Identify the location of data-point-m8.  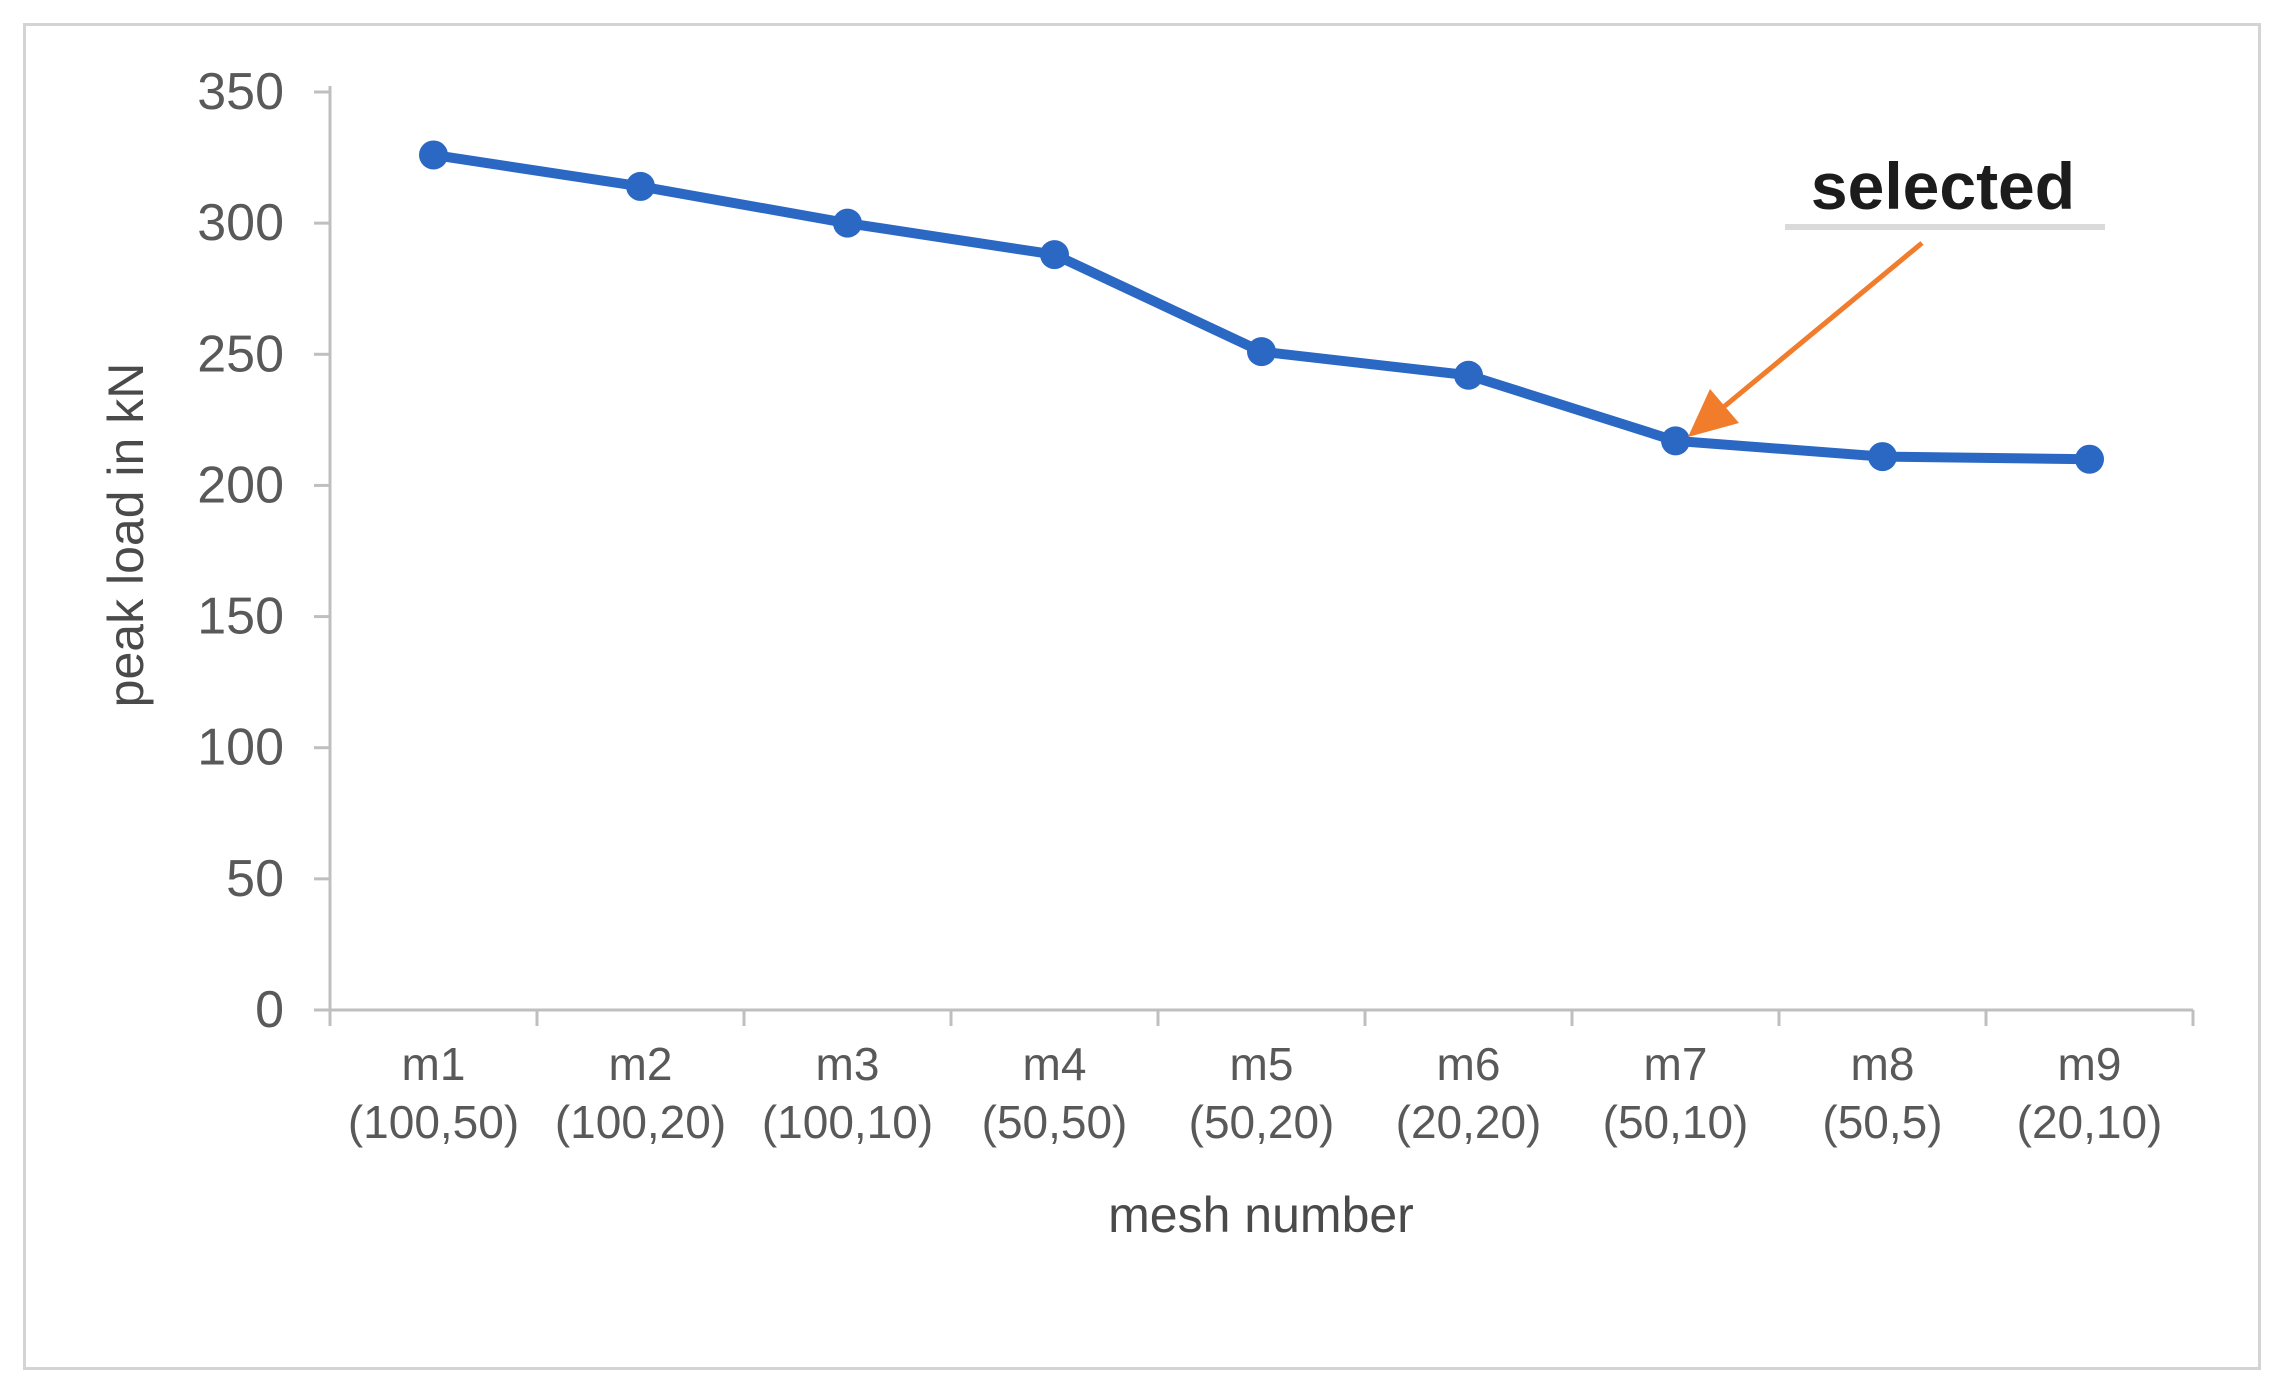
(1882, 457).